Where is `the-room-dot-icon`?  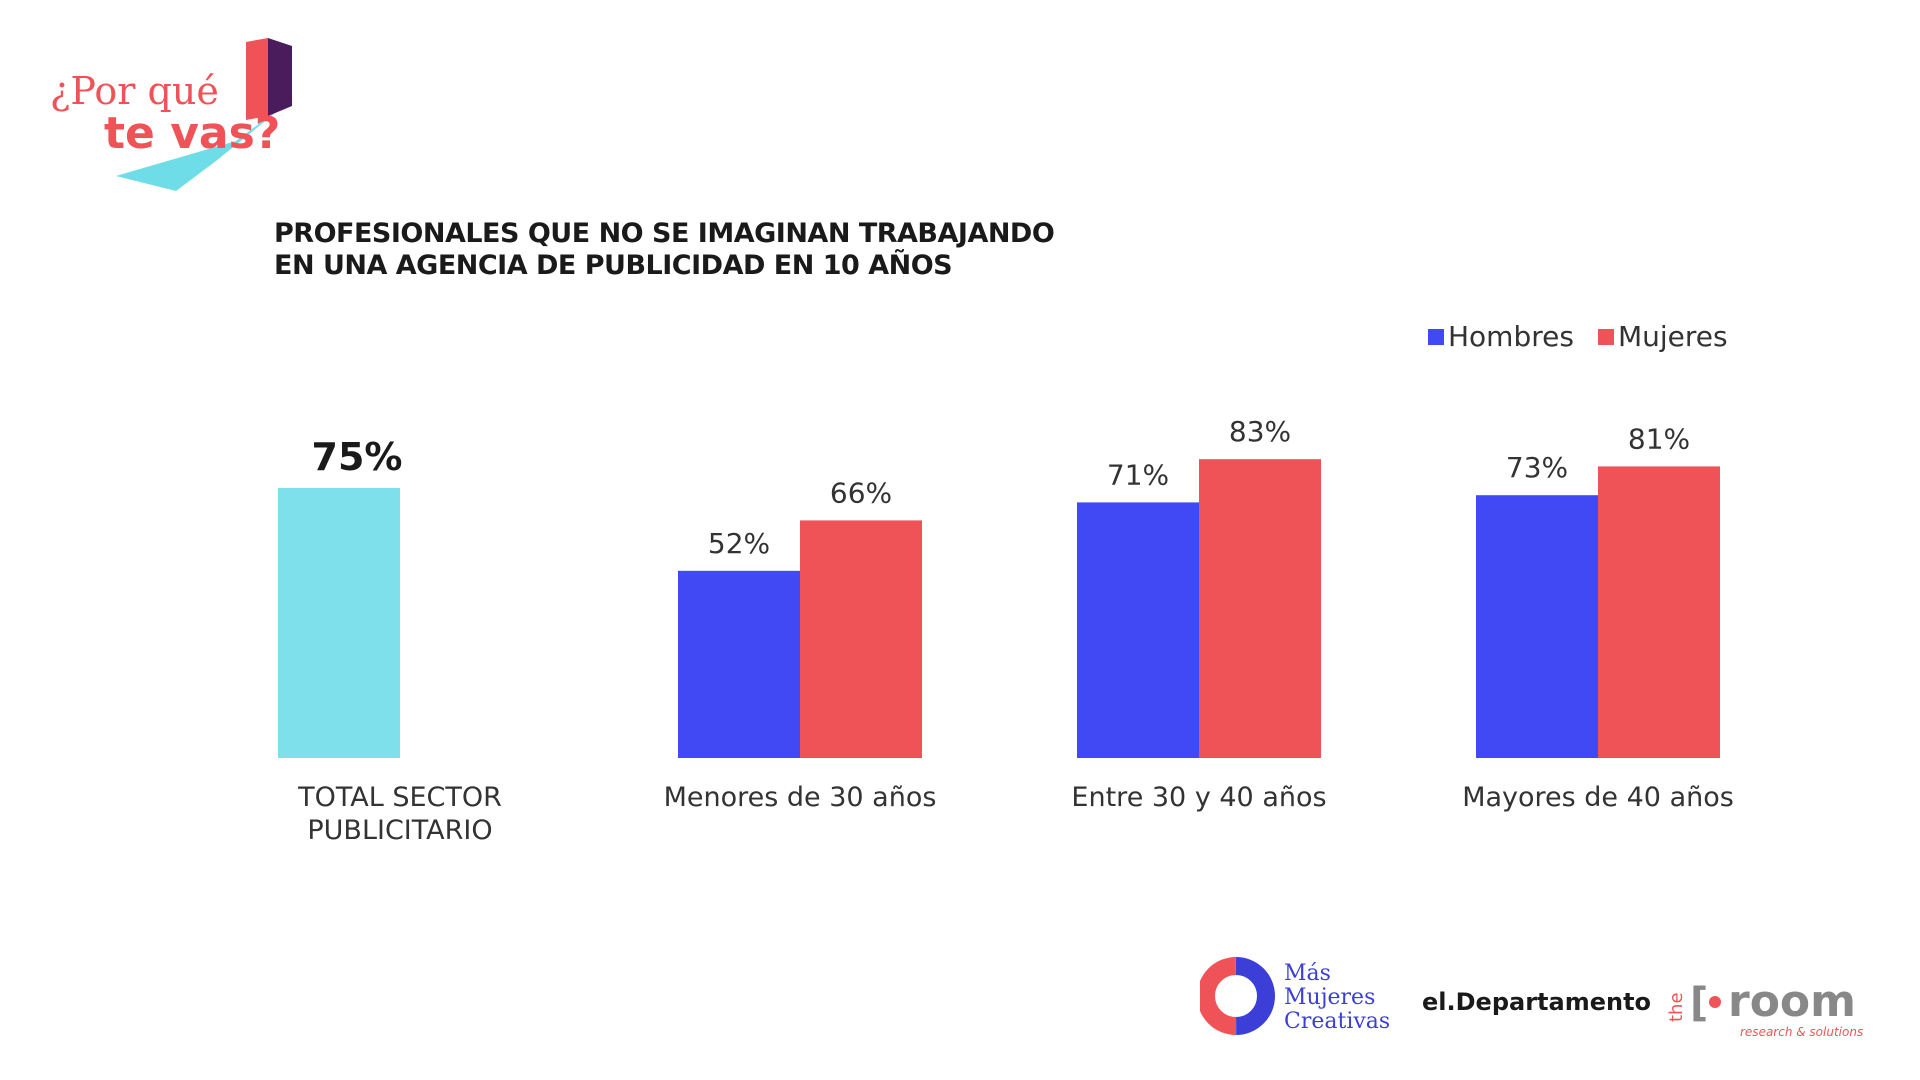
the-room-dot-icon is located at coordinates (1715, 1002).